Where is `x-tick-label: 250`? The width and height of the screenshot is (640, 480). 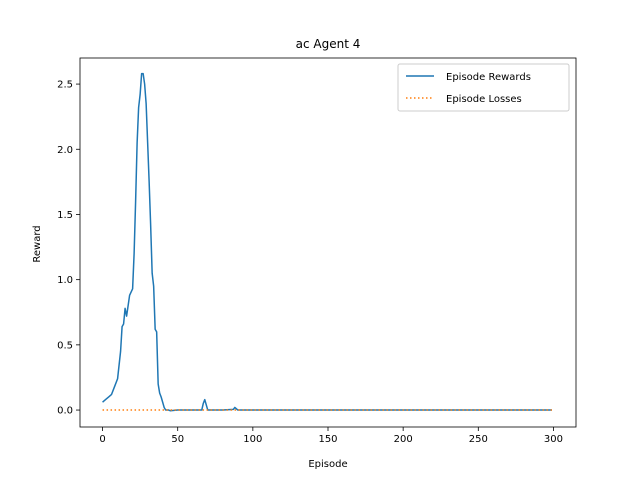
x-tick-label: 250 is located at coordinates (478, 439).